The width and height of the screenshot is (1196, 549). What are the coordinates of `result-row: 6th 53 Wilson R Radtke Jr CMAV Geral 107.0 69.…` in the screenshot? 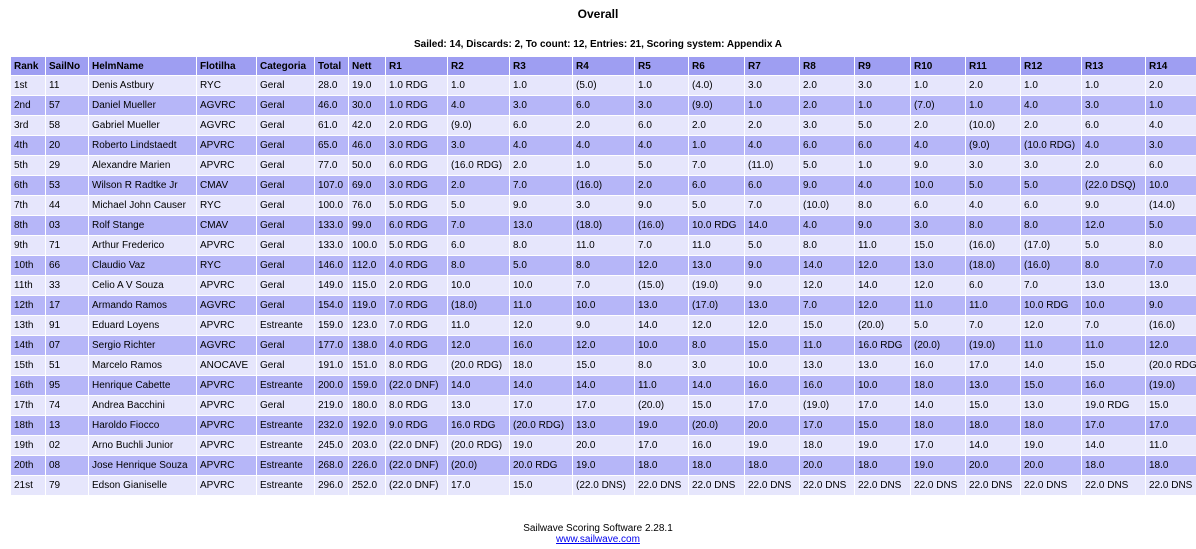 It's located at (603, 185).